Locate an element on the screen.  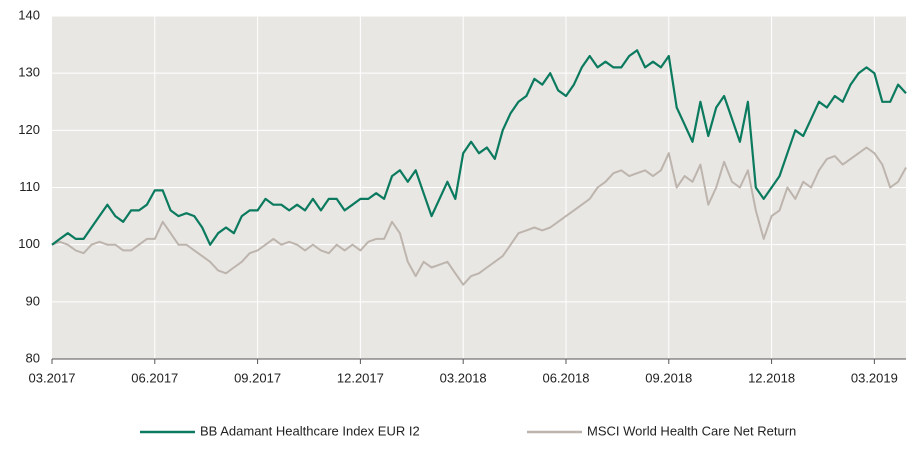
x-tick-label: 03.2019 is located at coordinates (874, 377).